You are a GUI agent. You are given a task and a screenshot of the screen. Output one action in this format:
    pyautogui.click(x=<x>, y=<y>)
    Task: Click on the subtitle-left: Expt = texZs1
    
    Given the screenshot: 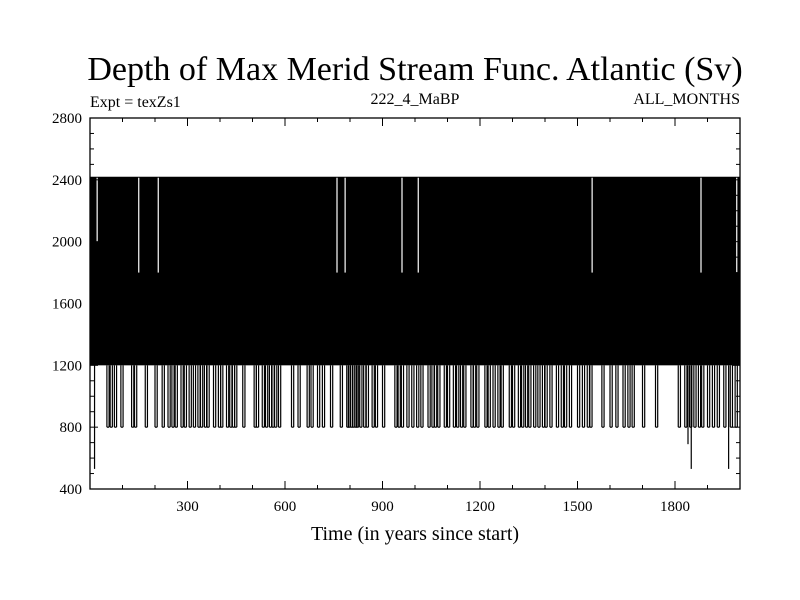 What is the action you would take?
    pyautogui.click(x=135, y=102)
    